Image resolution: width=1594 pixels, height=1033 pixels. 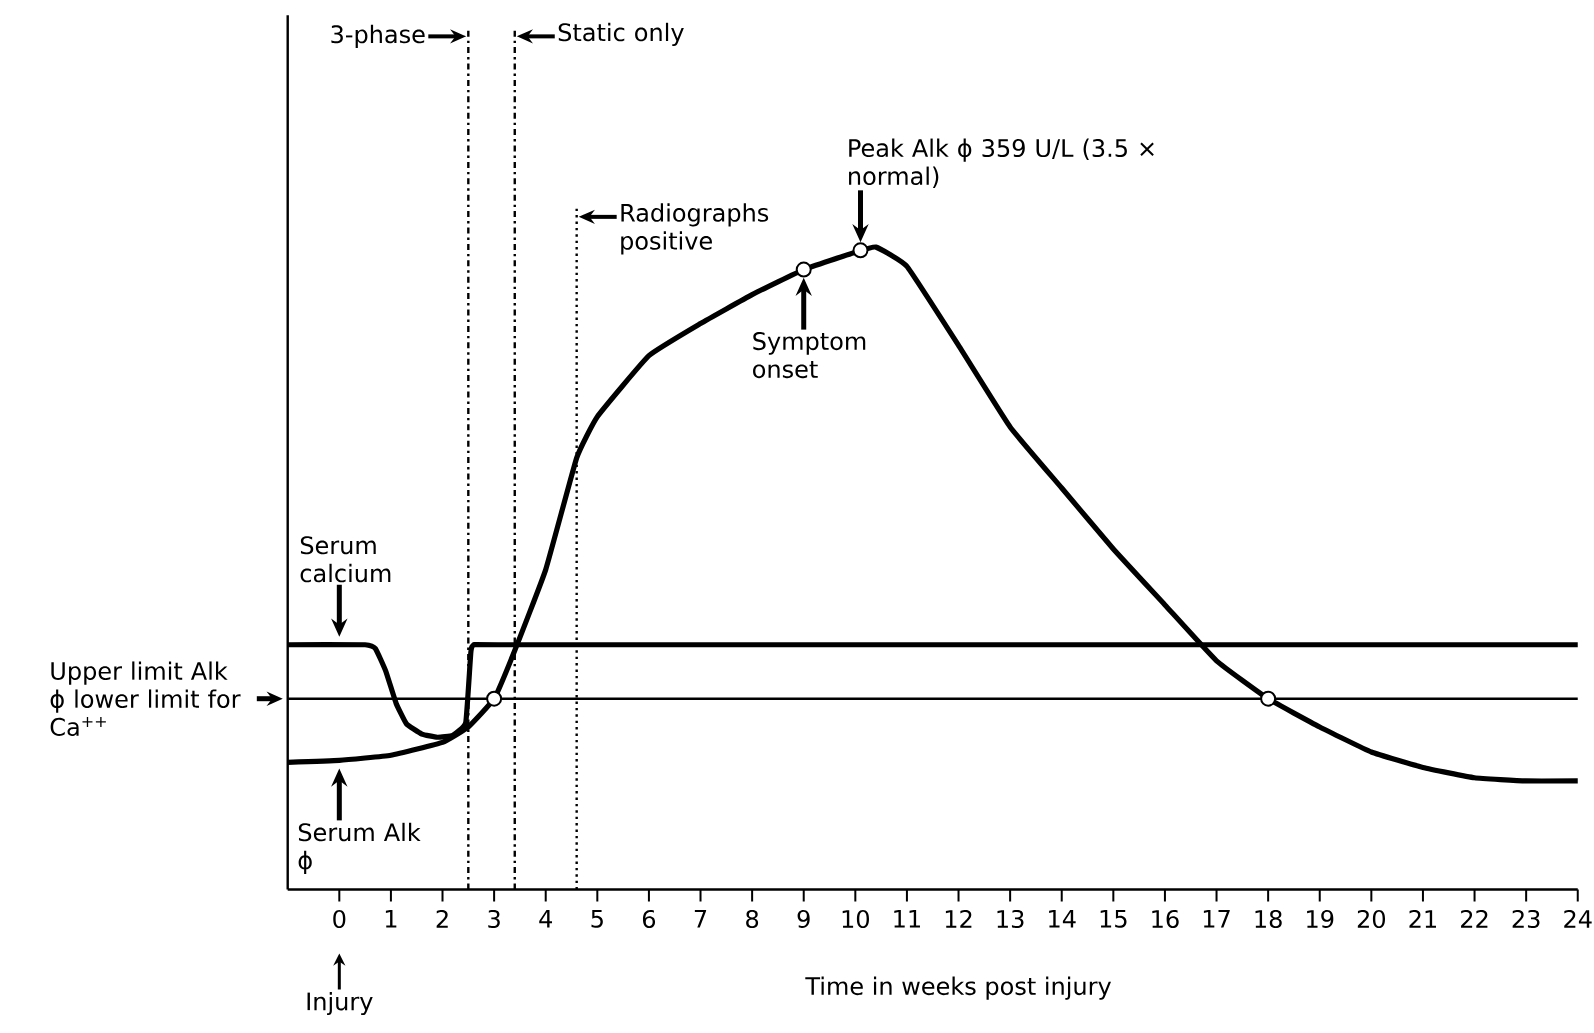 I want to click on text: Injury, so click(x=340, y=1003).